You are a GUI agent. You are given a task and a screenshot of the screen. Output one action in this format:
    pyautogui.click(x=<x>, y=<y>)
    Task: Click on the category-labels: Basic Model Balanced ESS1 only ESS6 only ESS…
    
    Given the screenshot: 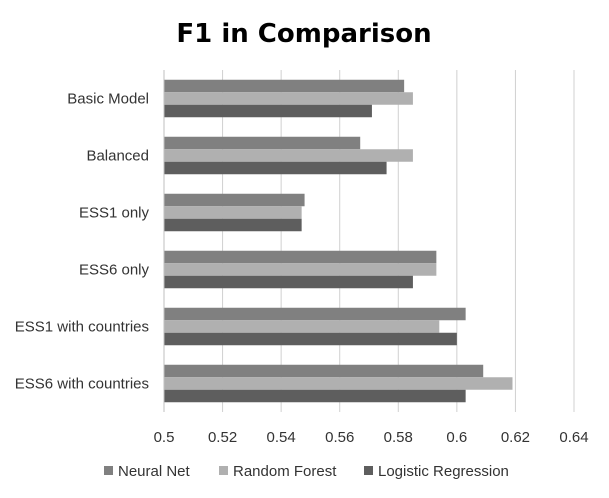 What is the action you would take?
    pyautogui.click(x=82, y=242)
    